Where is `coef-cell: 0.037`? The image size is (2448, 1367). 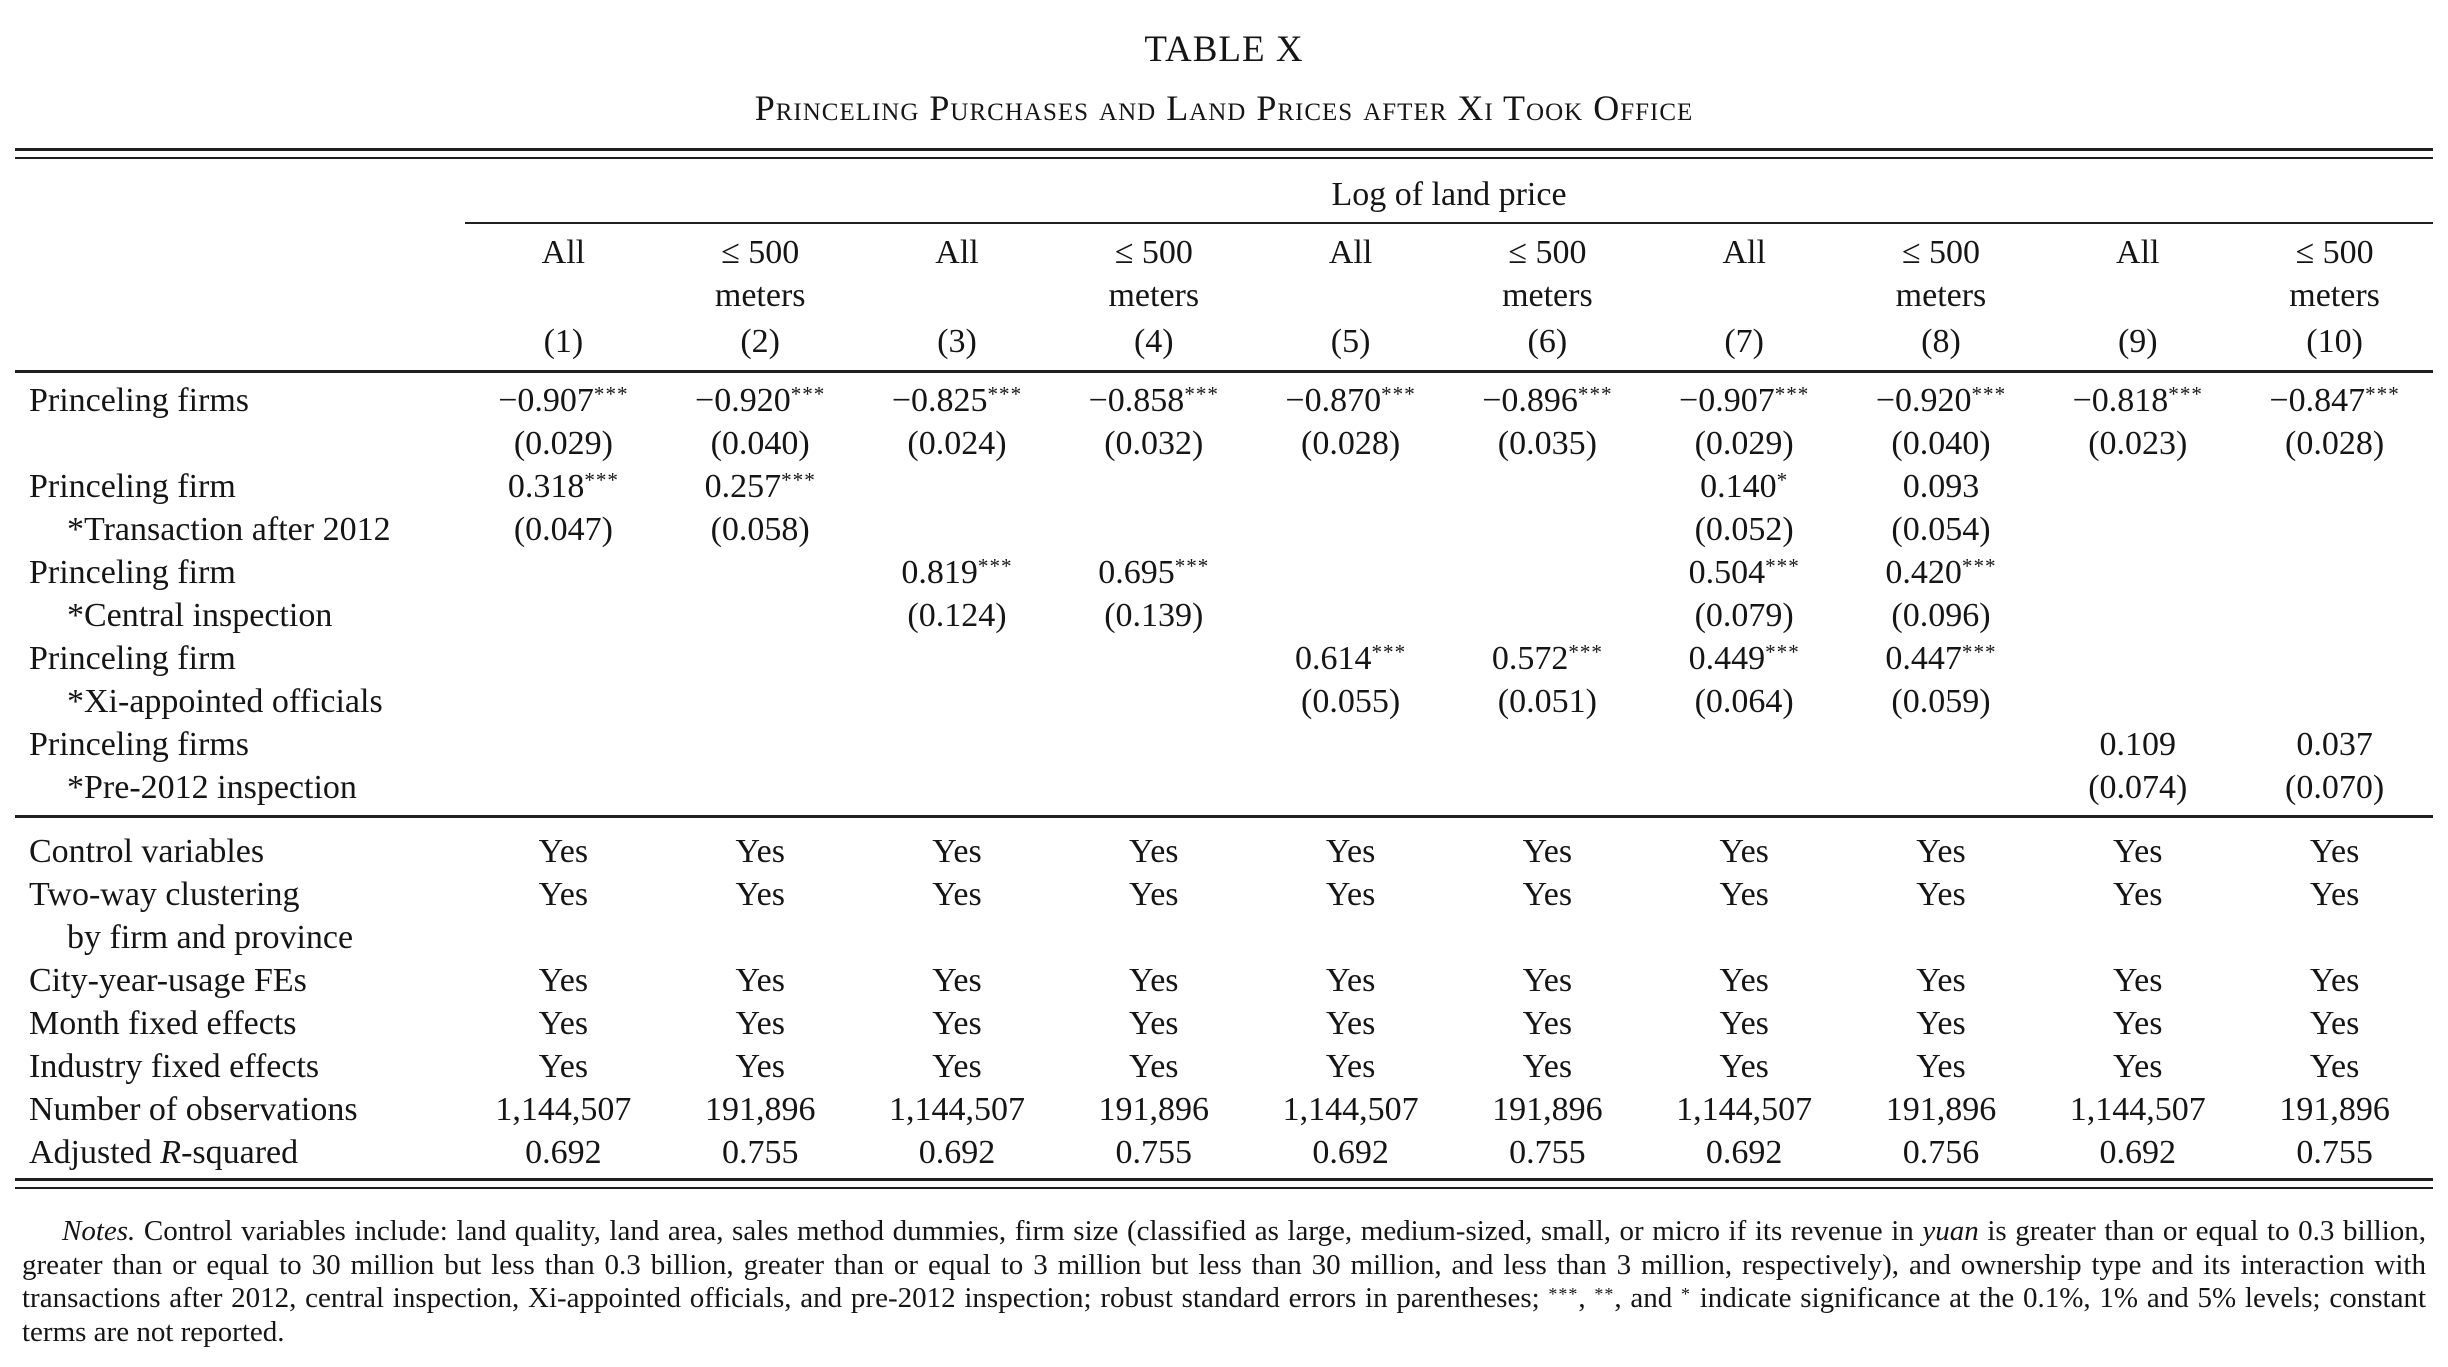 coef-cell: 0.037 is located at coordinates (2334, 744).